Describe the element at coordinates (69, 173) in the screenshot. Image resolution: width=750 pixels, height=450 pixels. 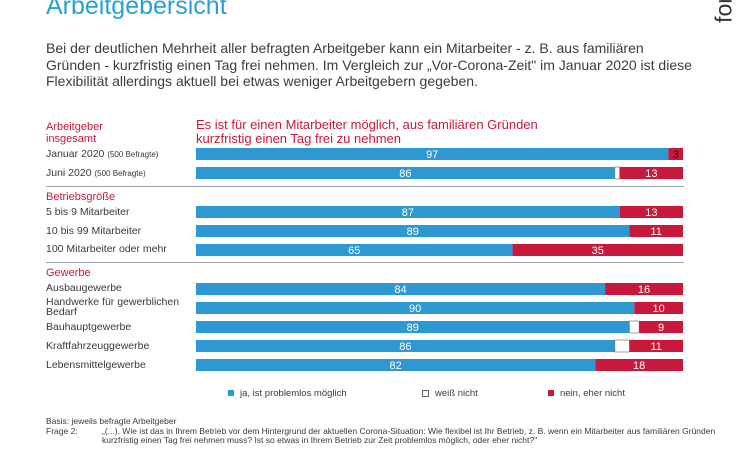
I see `row-label-text: Juni 2020` at that location.